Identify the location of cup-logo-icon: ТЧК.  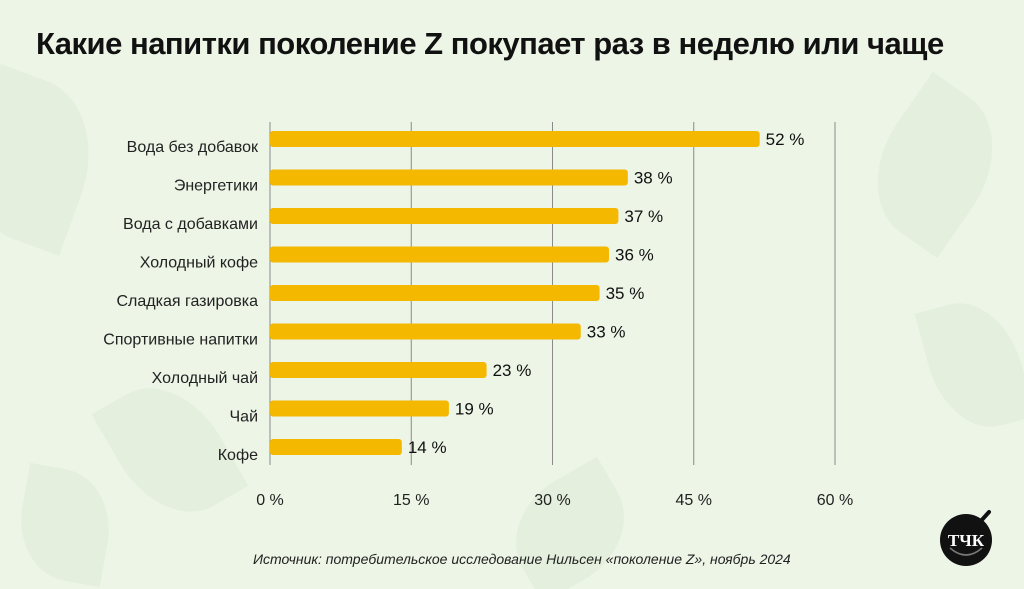
(966, 538).